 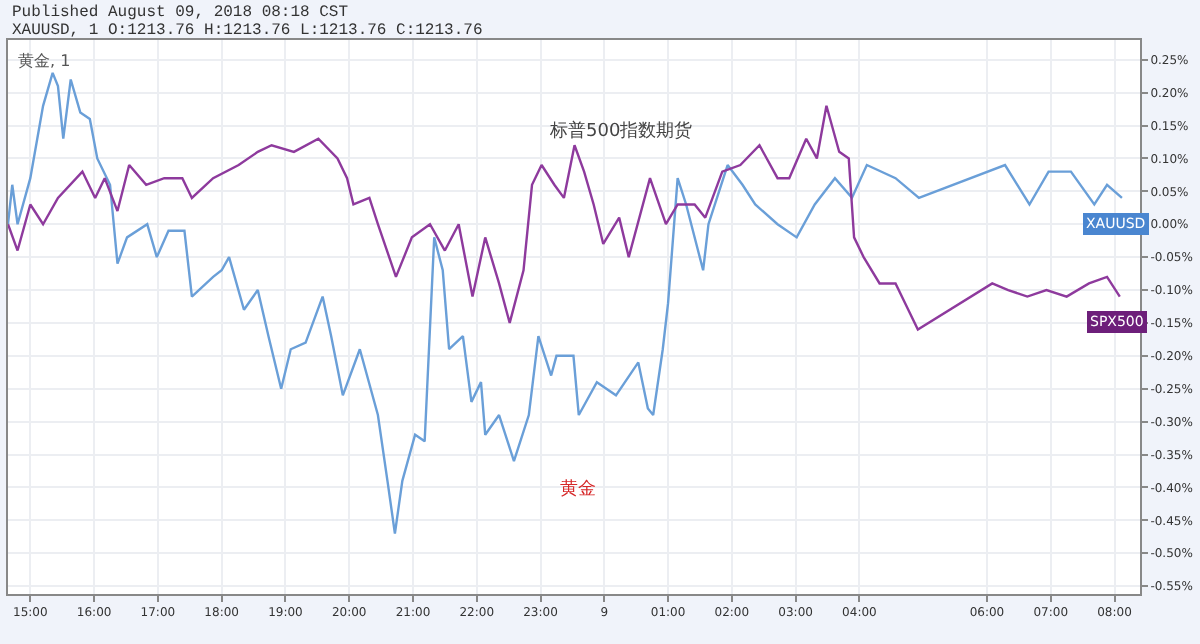 I want to click on chart-subtitle: XAUUSD, 1 O:1213.76 H:1213.76 L:1213.76 C:1213.76, so click(x=247, y=31).